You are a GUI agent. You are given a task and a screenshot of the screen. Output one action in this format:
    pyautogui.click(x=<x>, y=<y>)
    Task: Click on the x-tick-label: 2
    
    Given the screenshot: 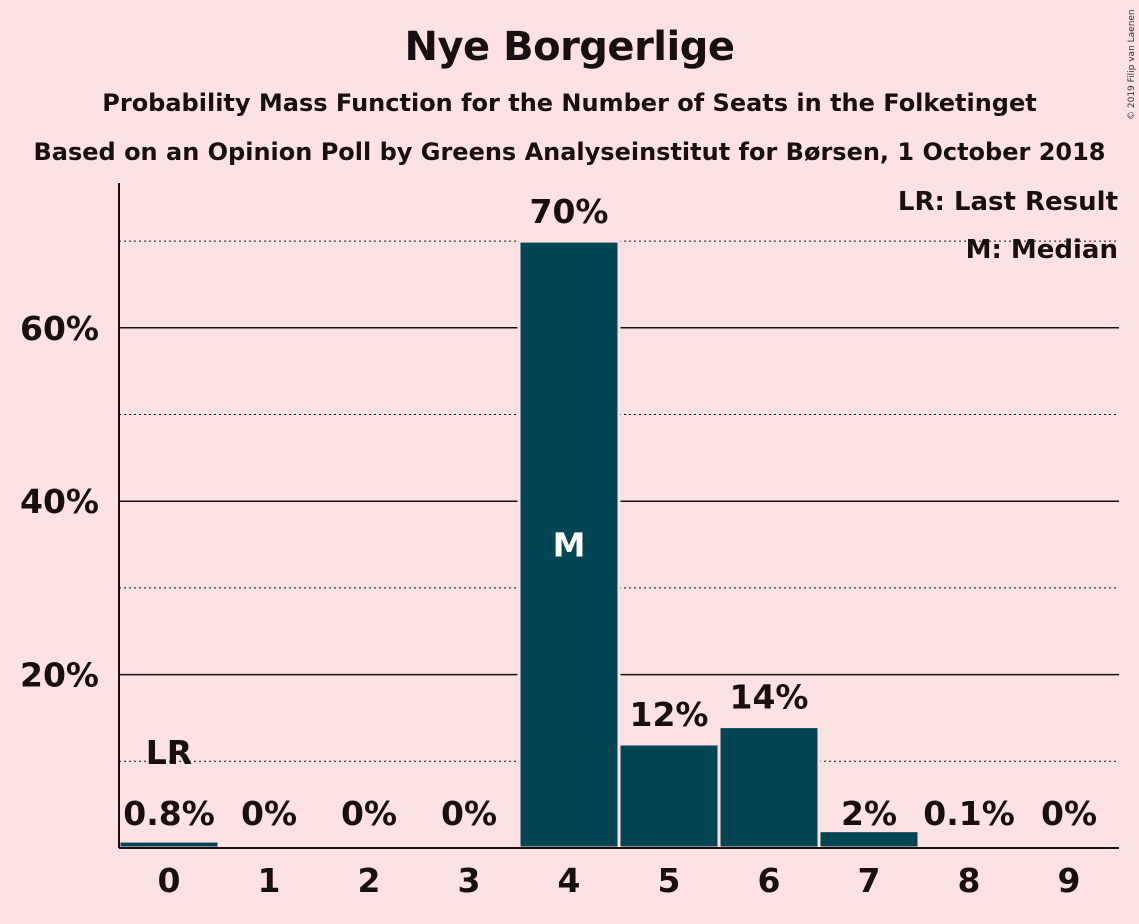 What is the action you would take?
    pyautogui.click(x=369, y=880)
    